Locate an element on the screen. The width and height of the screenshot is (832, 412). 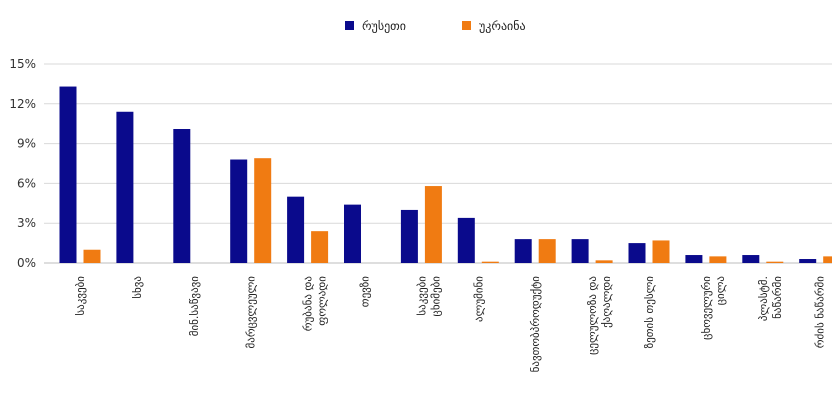
category-label: სხვა is located at coordinates (137, 287).